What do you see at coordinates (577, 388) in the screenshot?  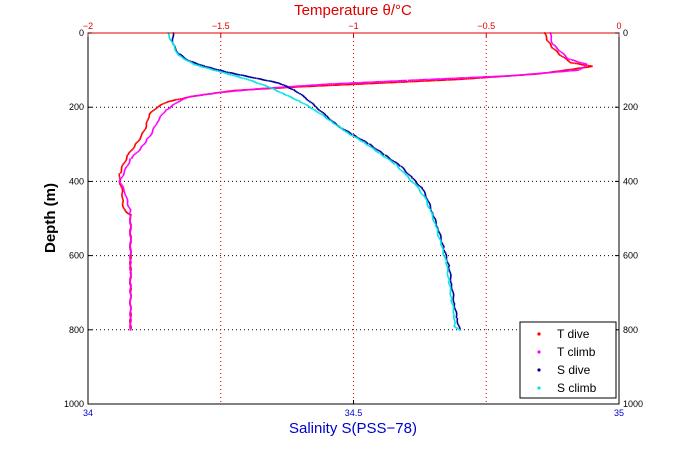 I see `legend-label: S climb` at bounding box center [577, 388].